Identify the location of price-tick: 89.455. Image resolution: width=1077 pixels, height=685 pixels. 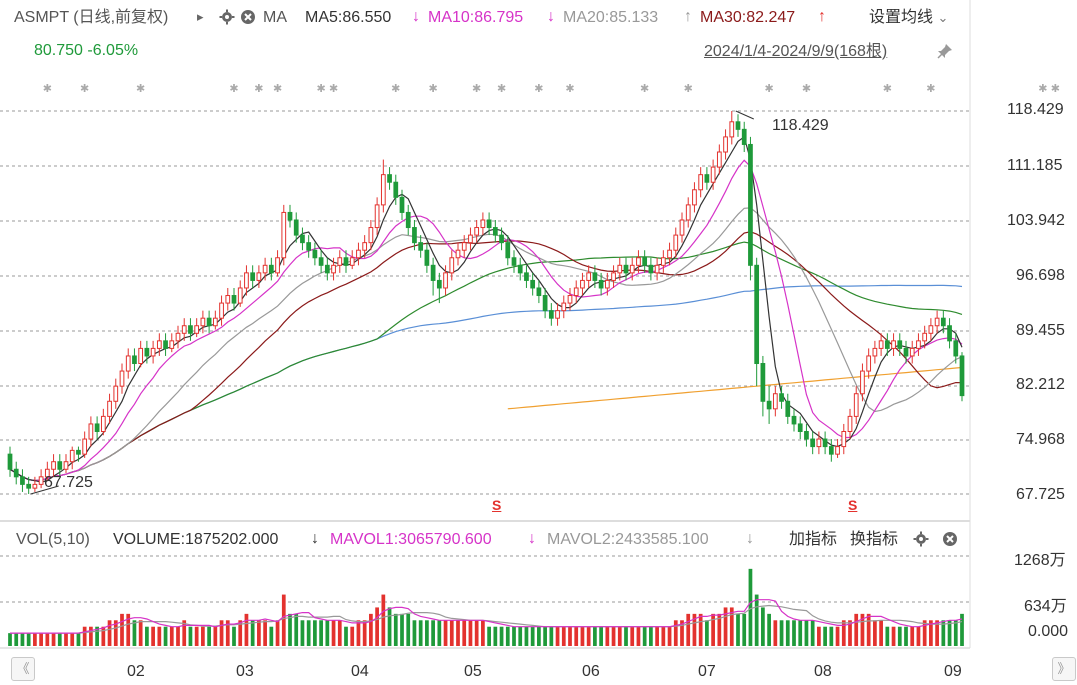
(1040, 330).